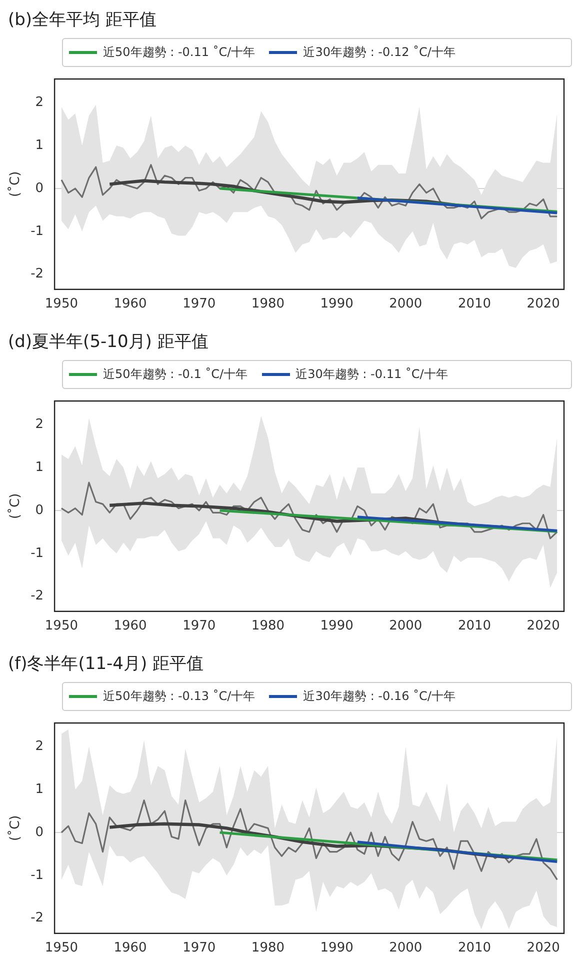 This screenshot has width=578, height=968. I want to click on chart-title: (b)全年平均 距平值, so click(83, 20).